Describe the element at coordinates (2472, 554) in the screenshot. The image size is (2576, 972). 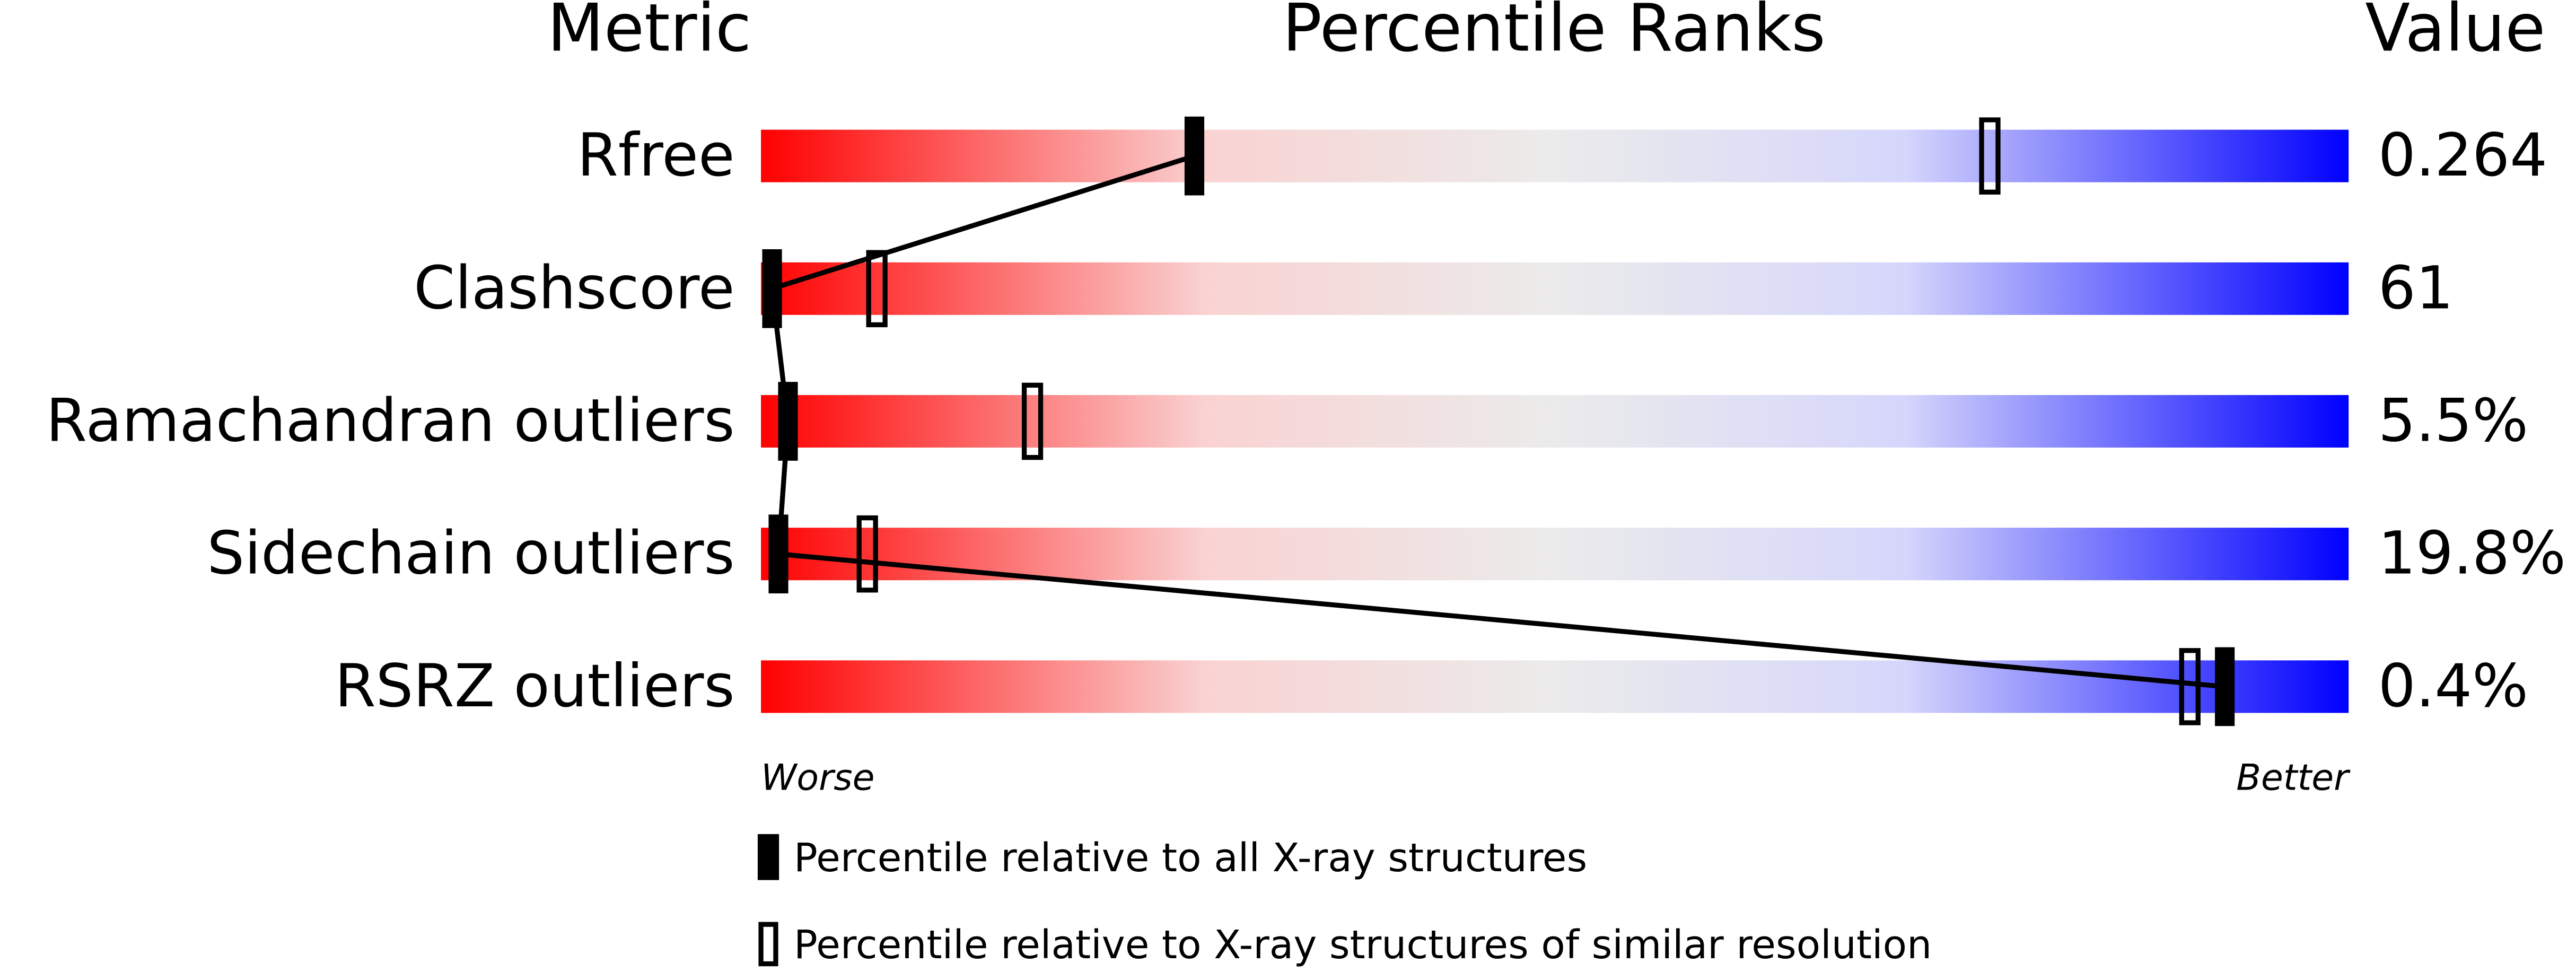
I see `metric-value: 19.8%` at that location.